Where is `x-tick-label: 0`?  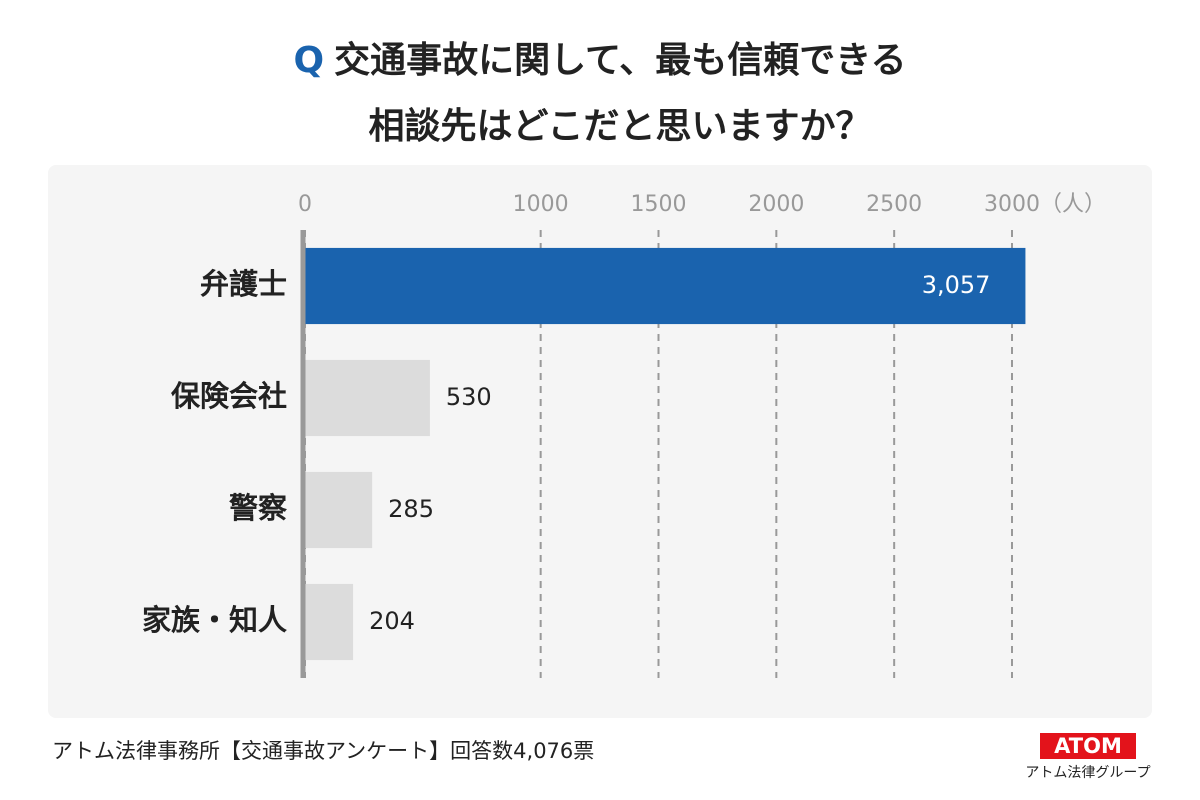 x-tick-label: 0 is located at coordinates (305, 204).